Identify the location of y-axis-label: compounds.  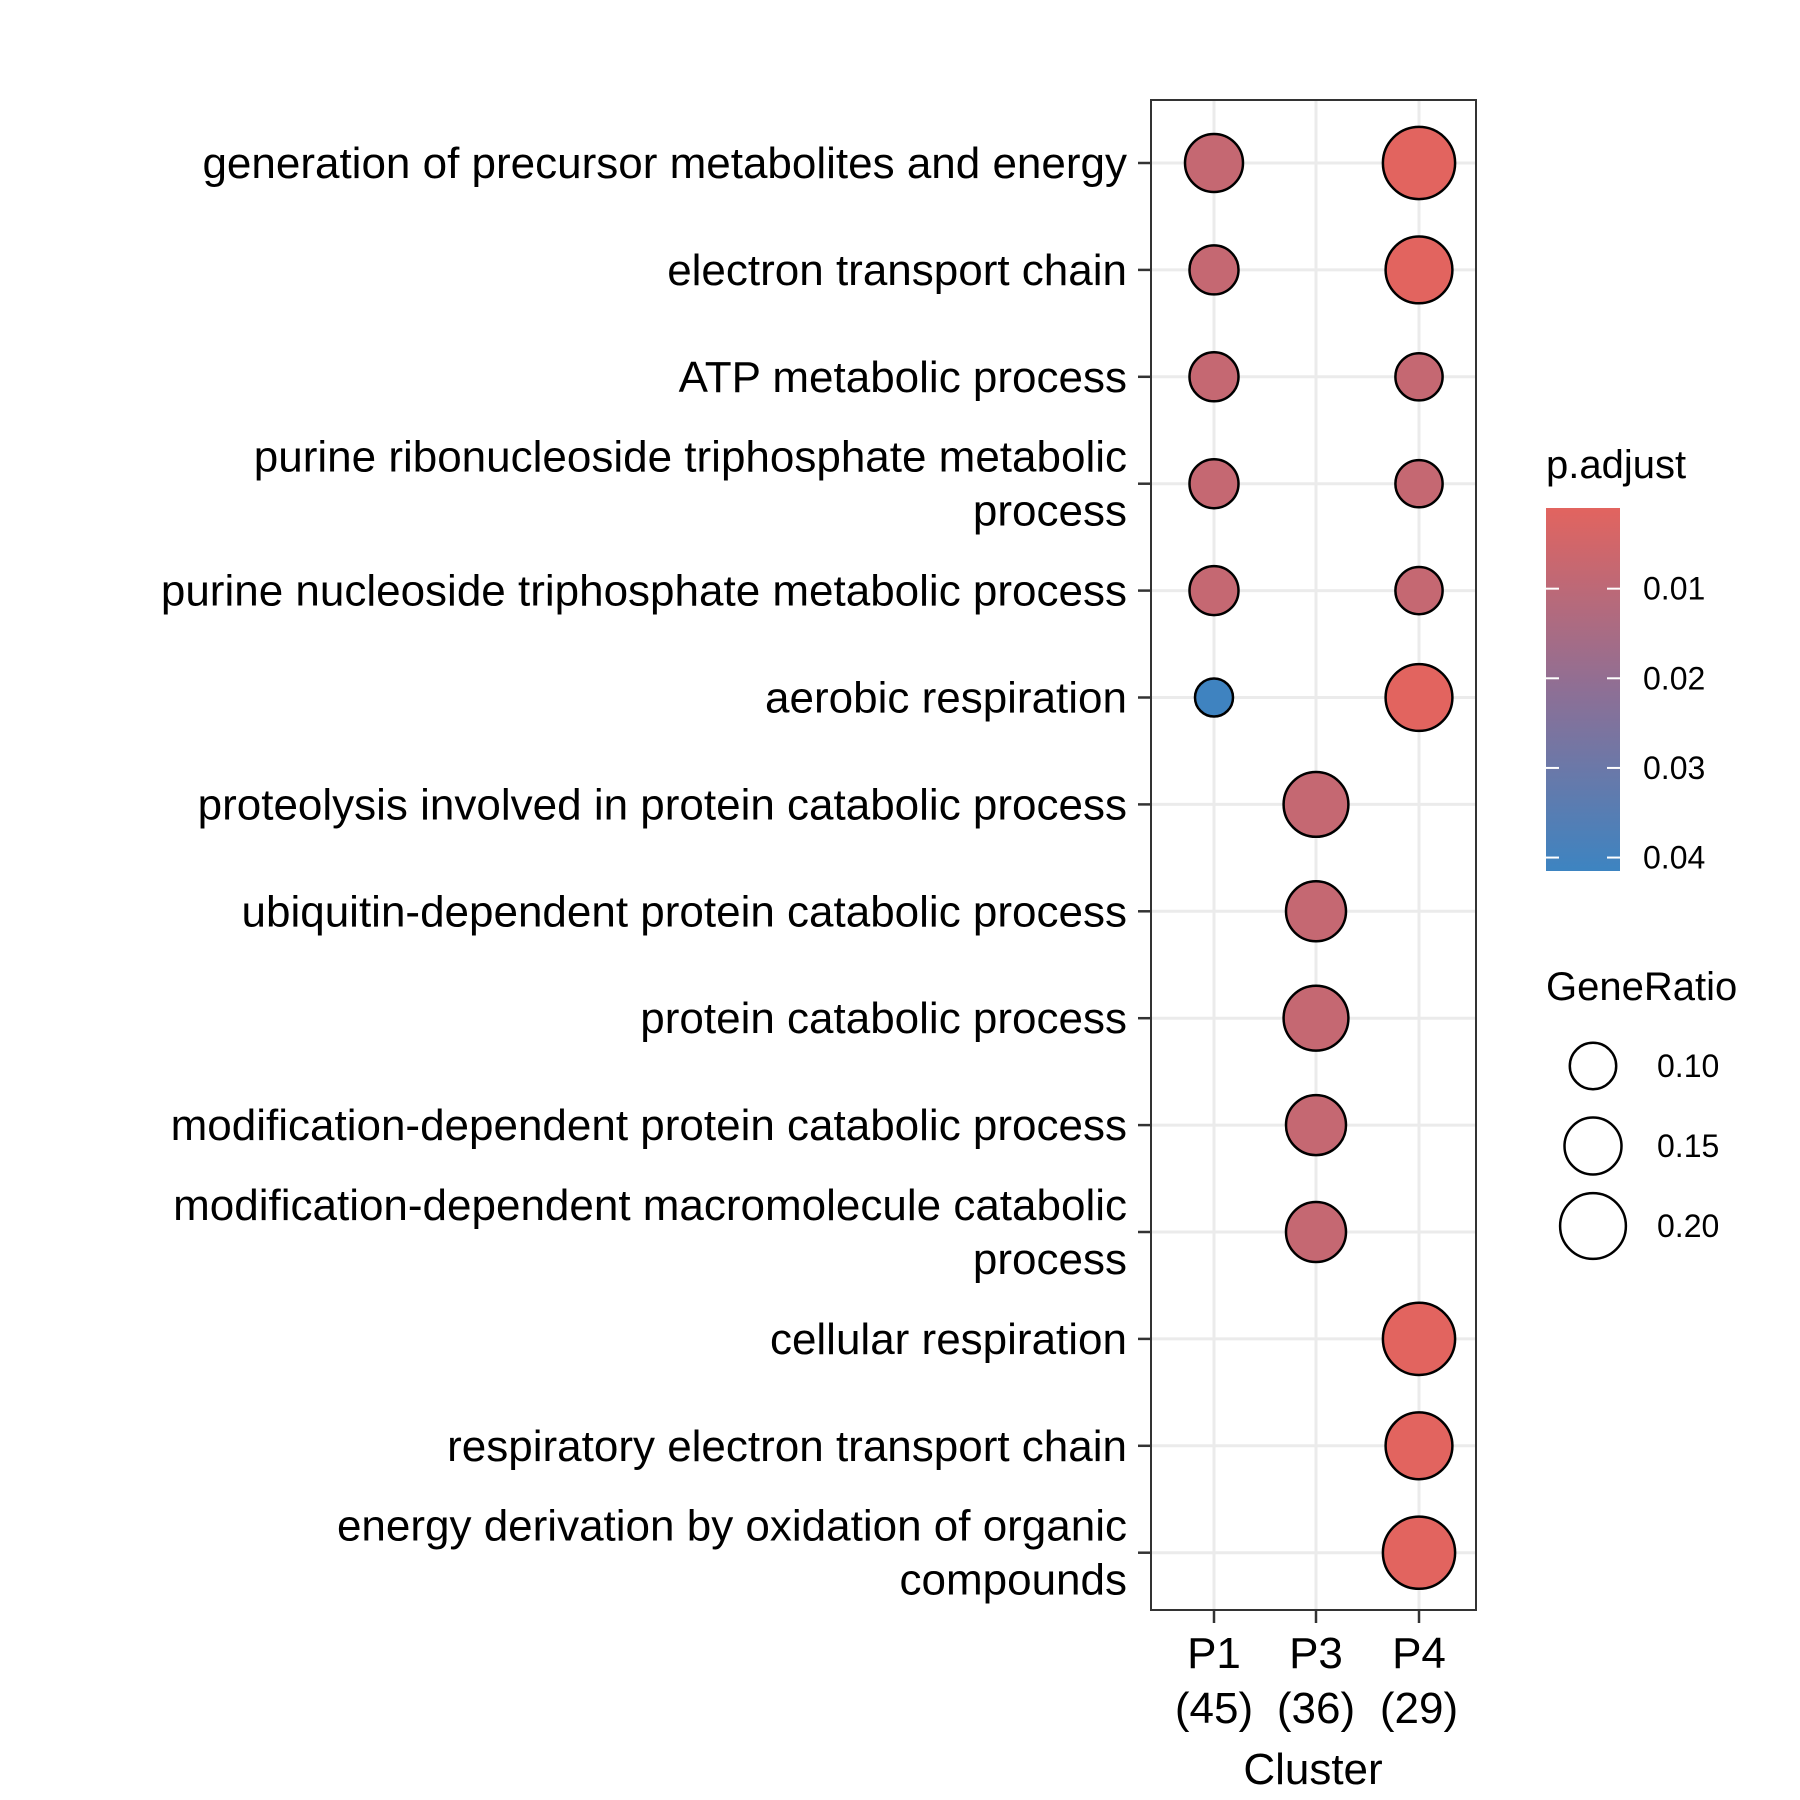
(1013, 1580).